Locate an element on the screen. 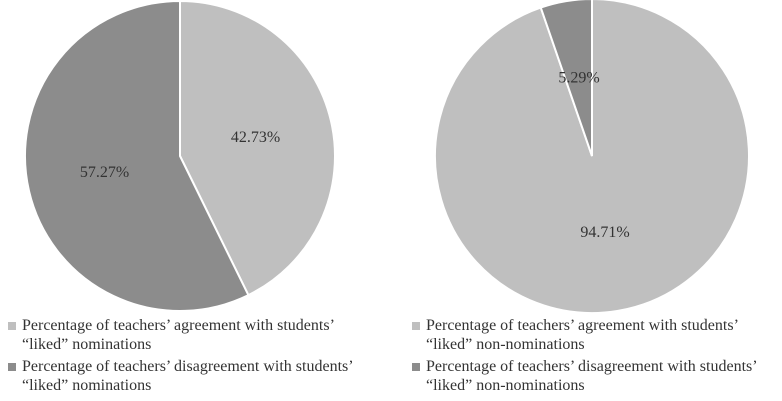 This screenshot has height=401, width=782. data-label: 57.27% is located at coordinates (104, 172).